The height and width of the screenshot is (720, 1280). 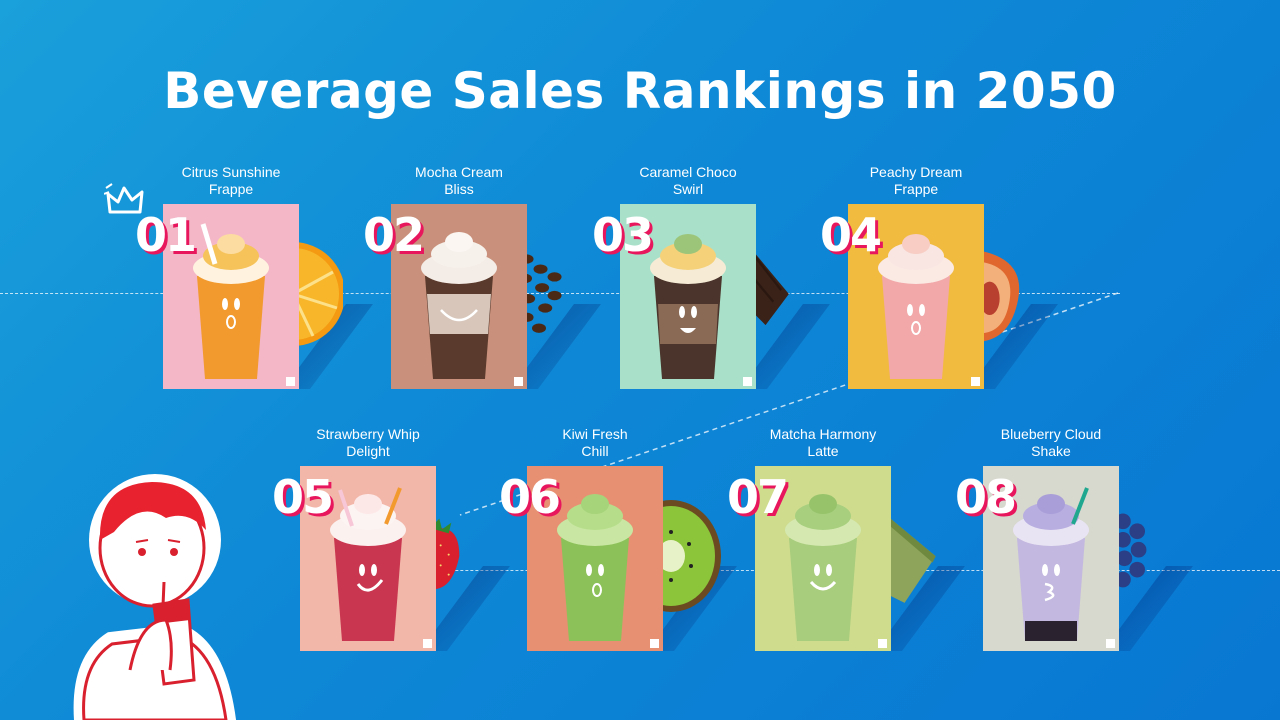 I want to click on drink-name-line2: Bliss, so click(x=459, y=189).